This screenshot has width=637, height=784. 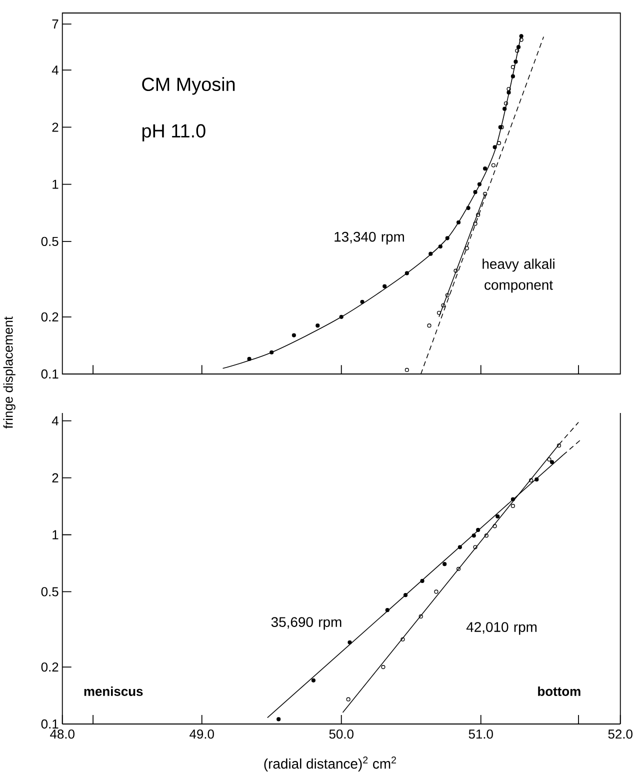 I want to click on annotation: bottom, so click(x=559, y=691).